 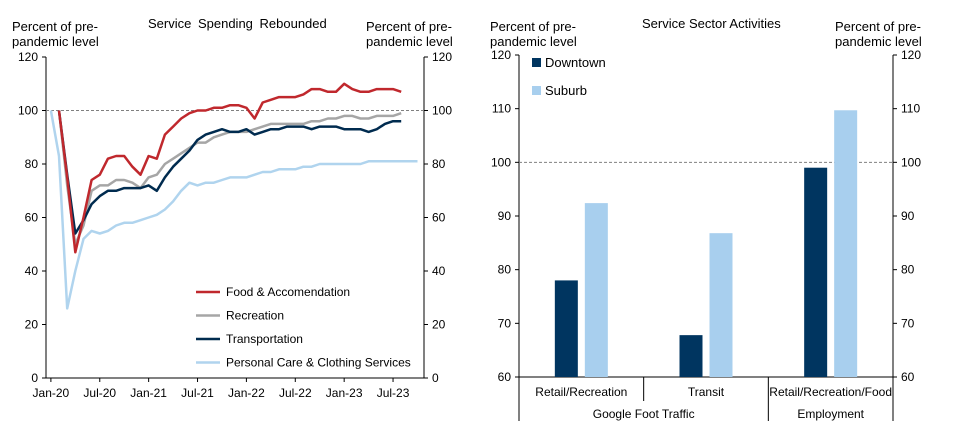 I want to click on y-tick-label-left: 90, so click(x=505, y=216).